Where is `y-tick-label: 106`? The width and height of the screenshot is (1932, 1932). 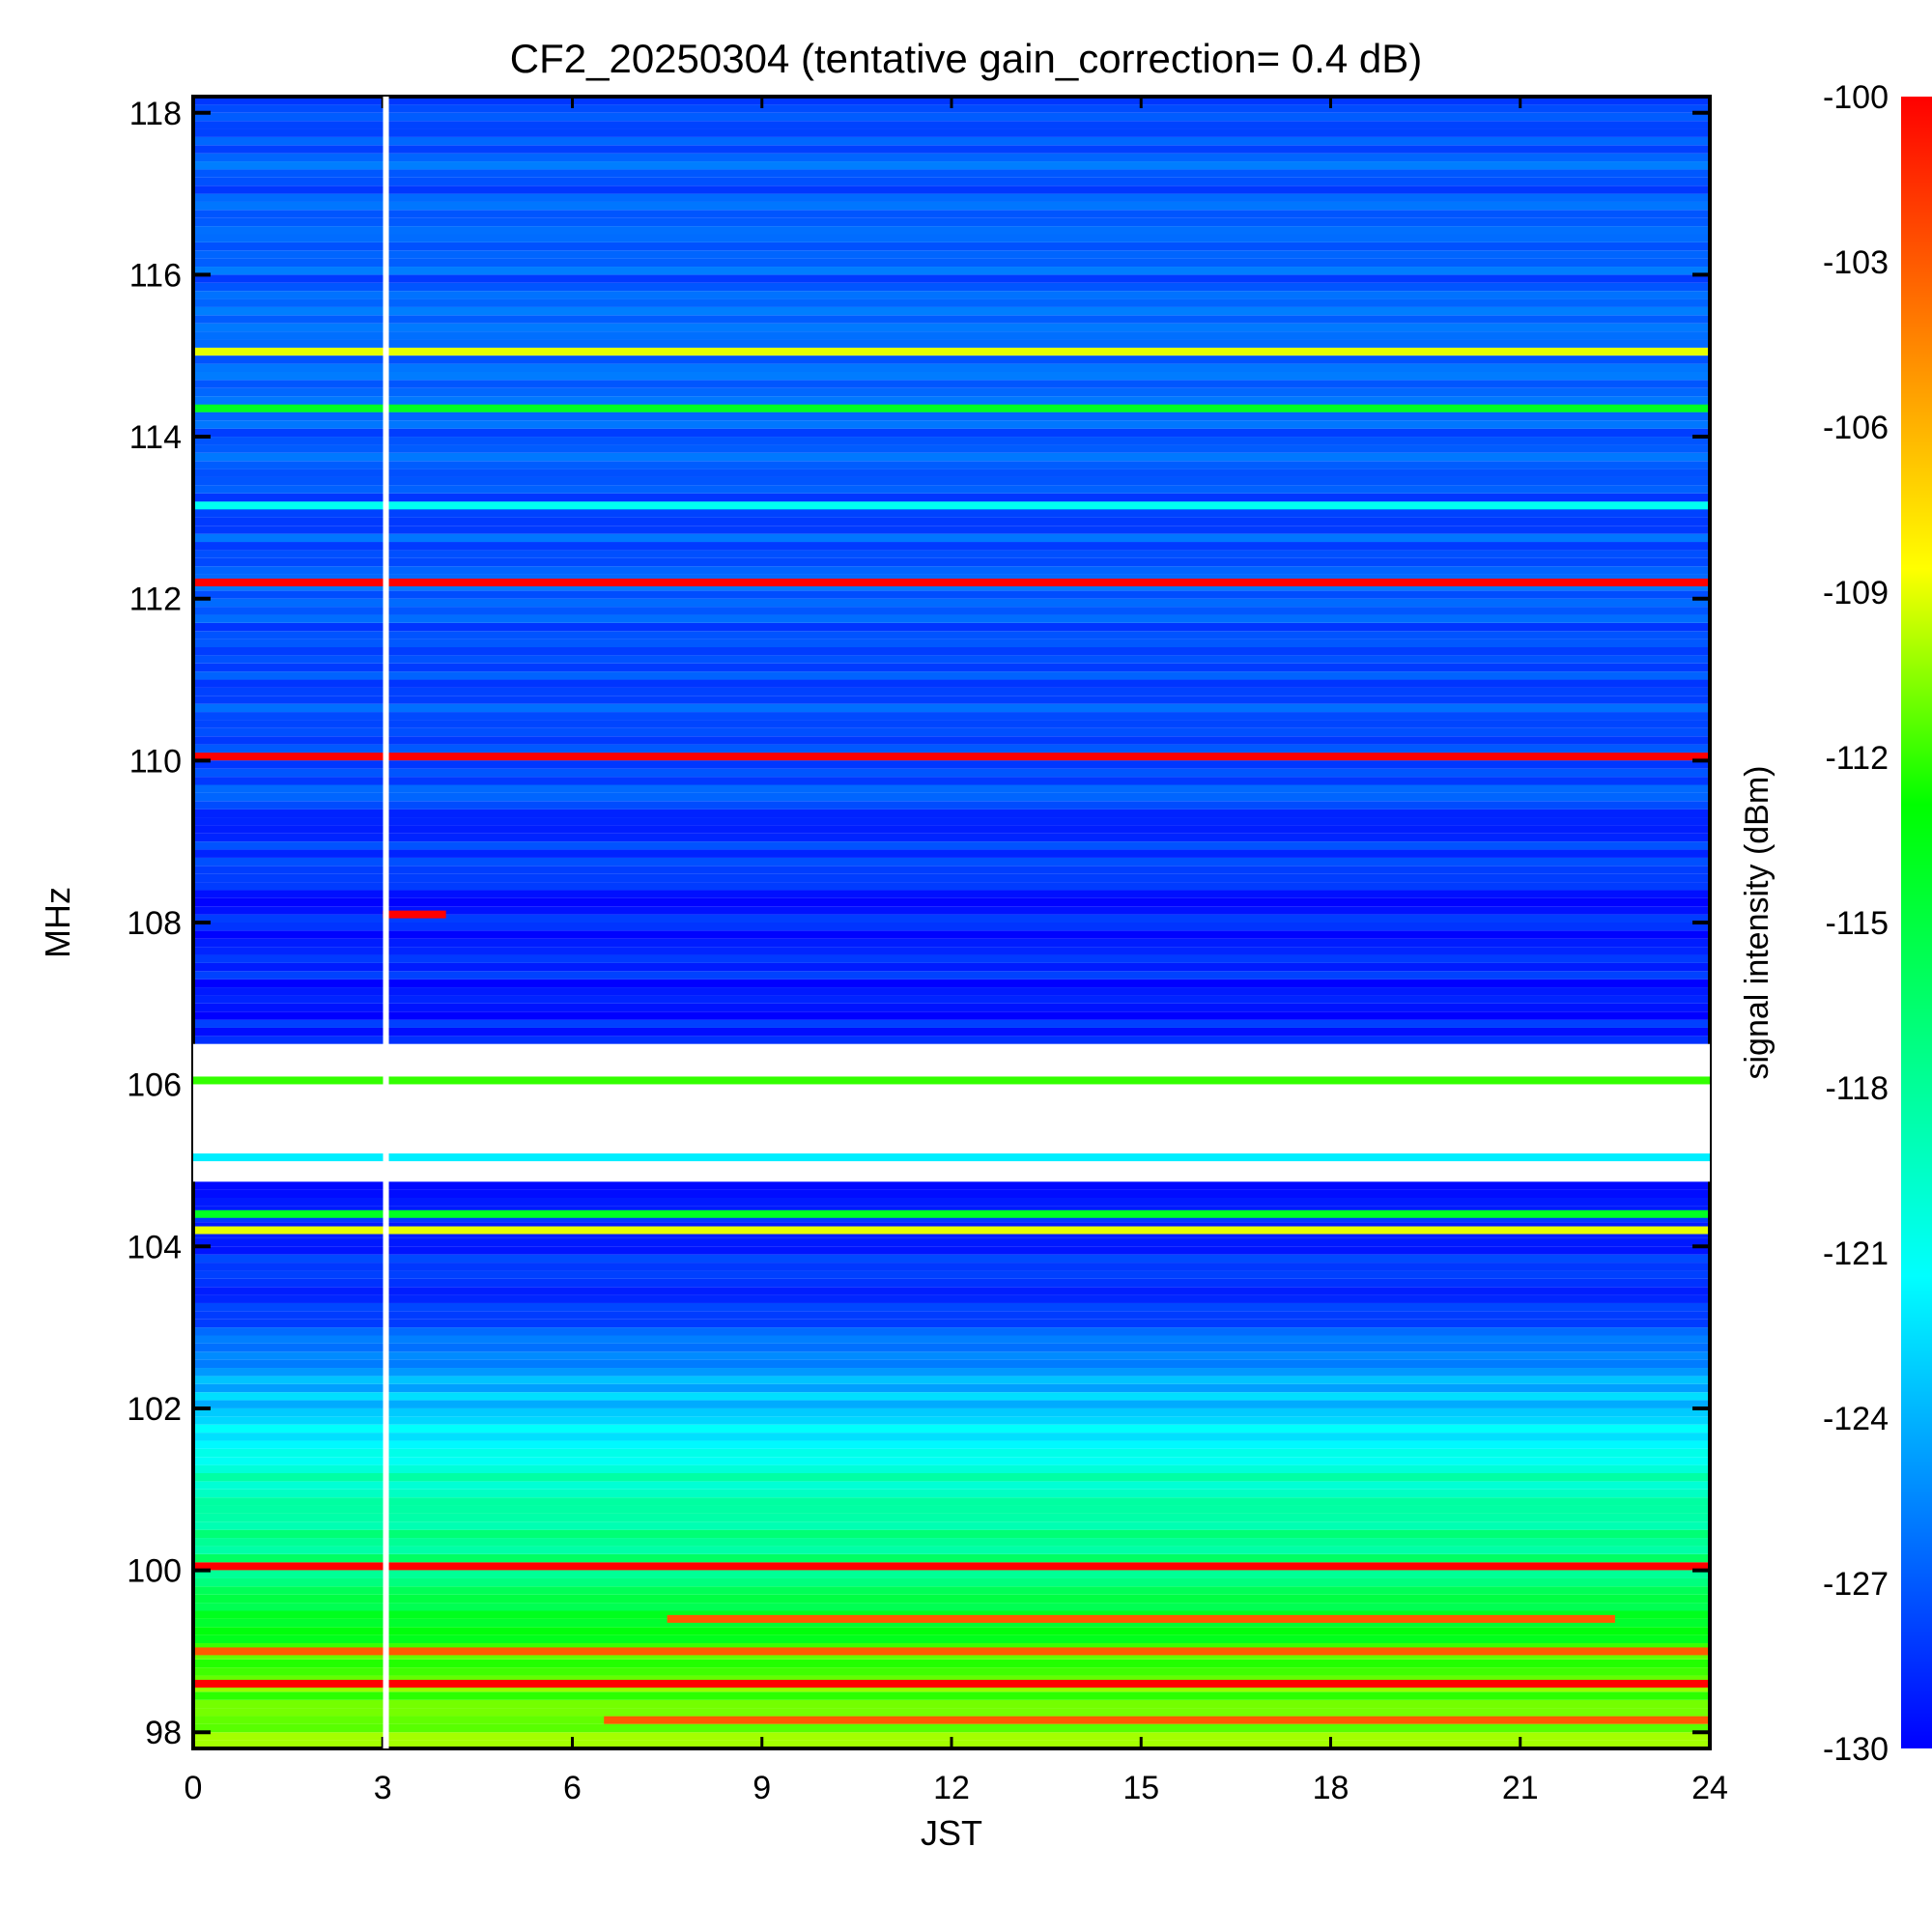
y-tick-label: 106 is located at coordinates (154, 1085).